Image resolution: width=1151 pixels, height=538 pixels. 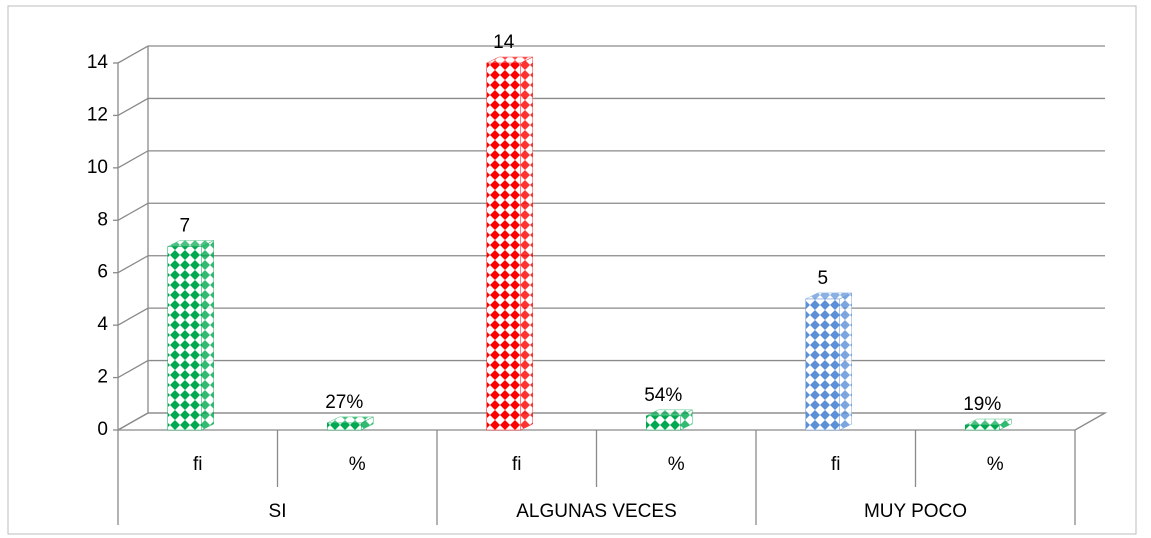 What do you see at coordinates (915, 511) in the screenshot?
I see `group-label: MUY POCO` at bounding box center [915, 511].